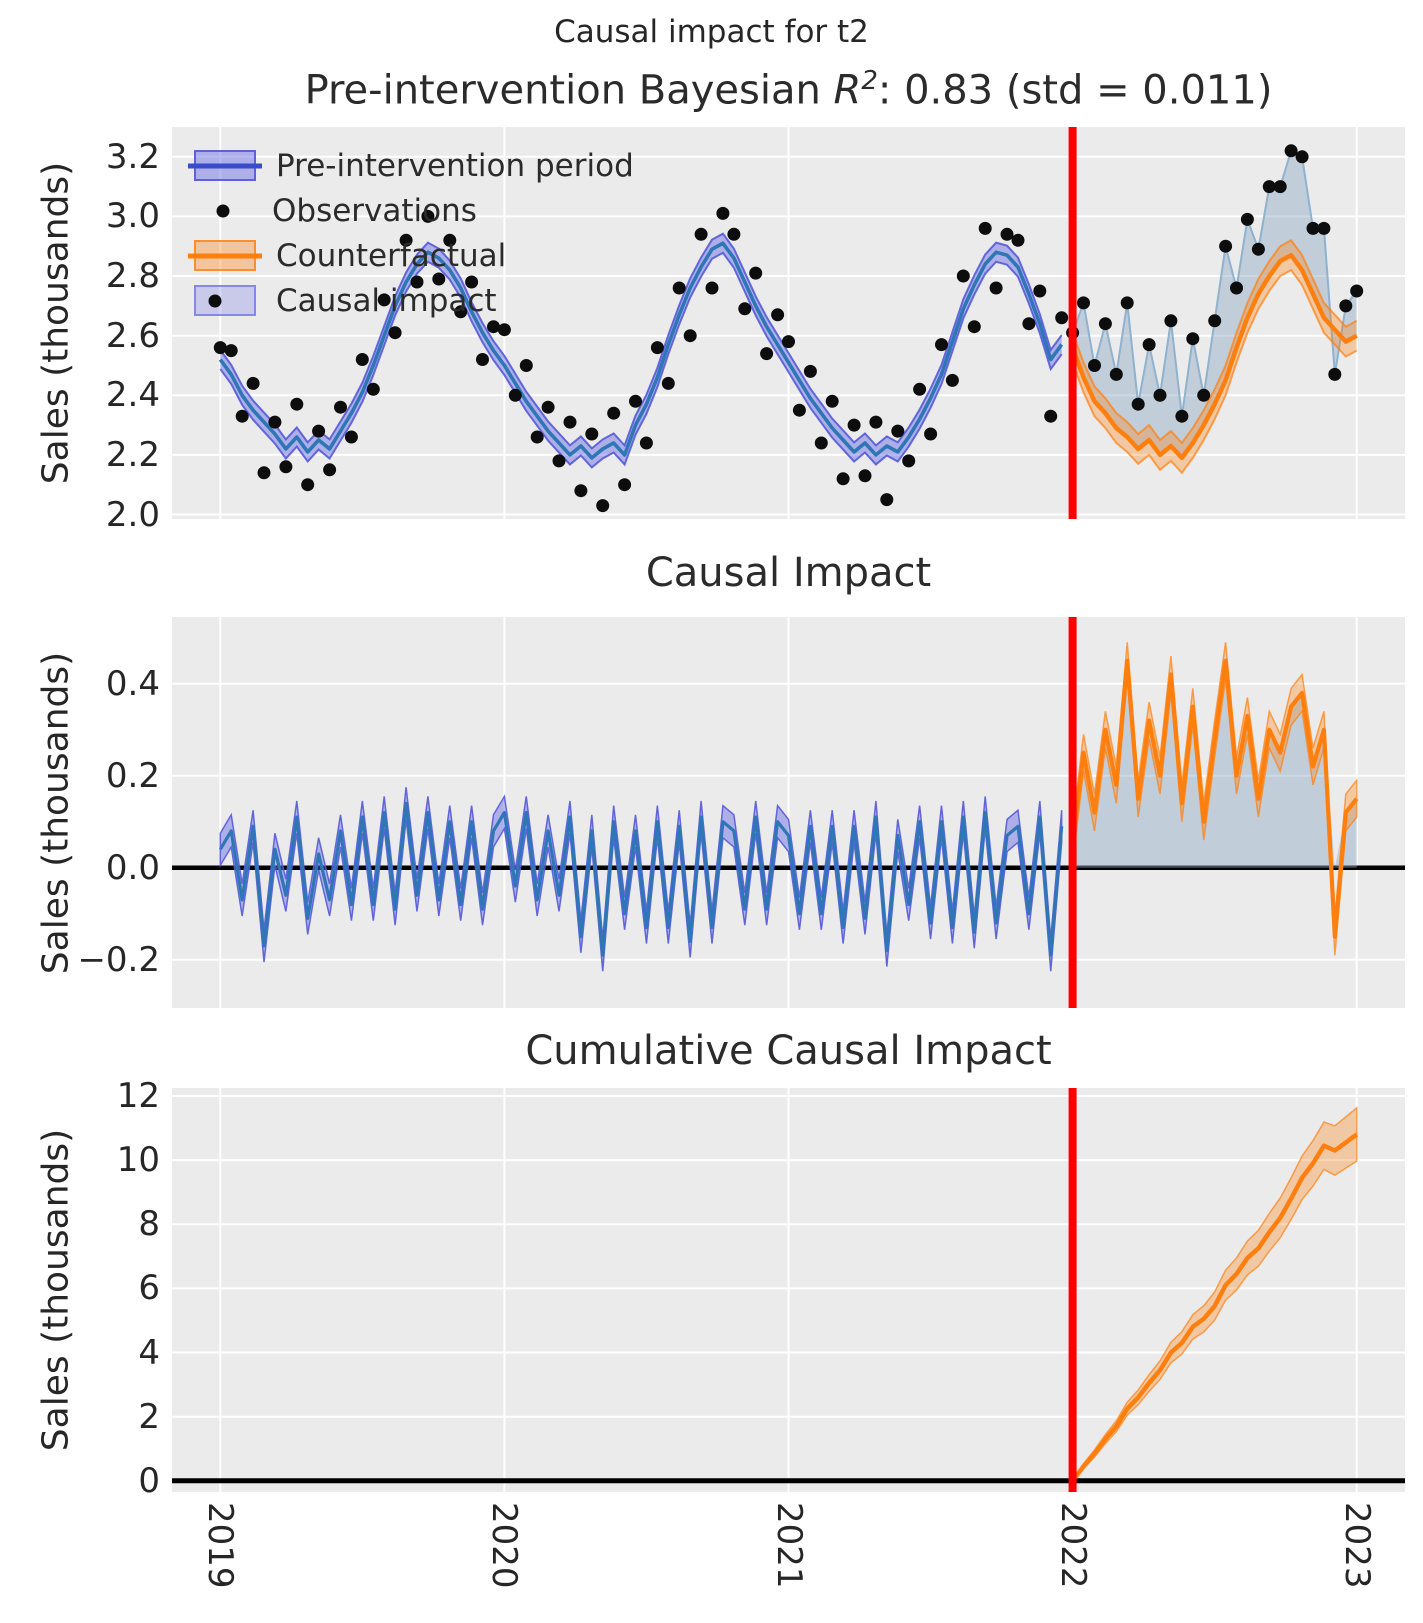  What do you see at coordinates (374, 210) in the screenshot?
I see `legend-label-observations: Observations` at bounding box center [374, 210].